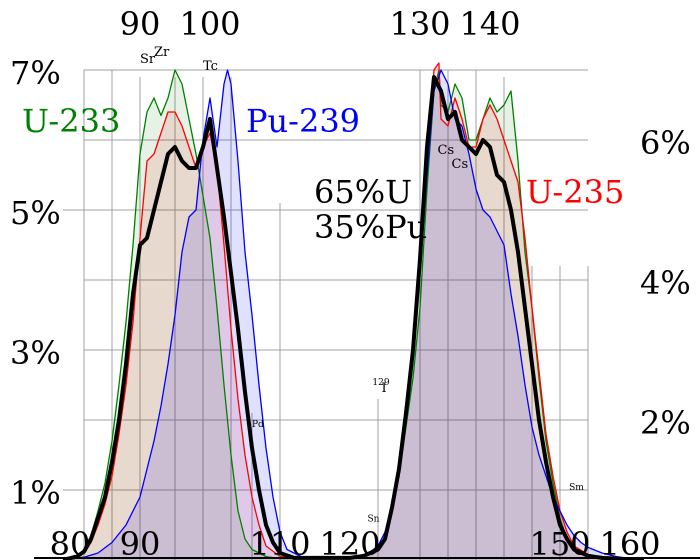 Image resolution: width=700 pixels, height=560 pixels. What do you see at coordinates (35, 213) in the screenshot?
I see `y-tick-label-left-5: 5%` at bounding box center [35, 213].